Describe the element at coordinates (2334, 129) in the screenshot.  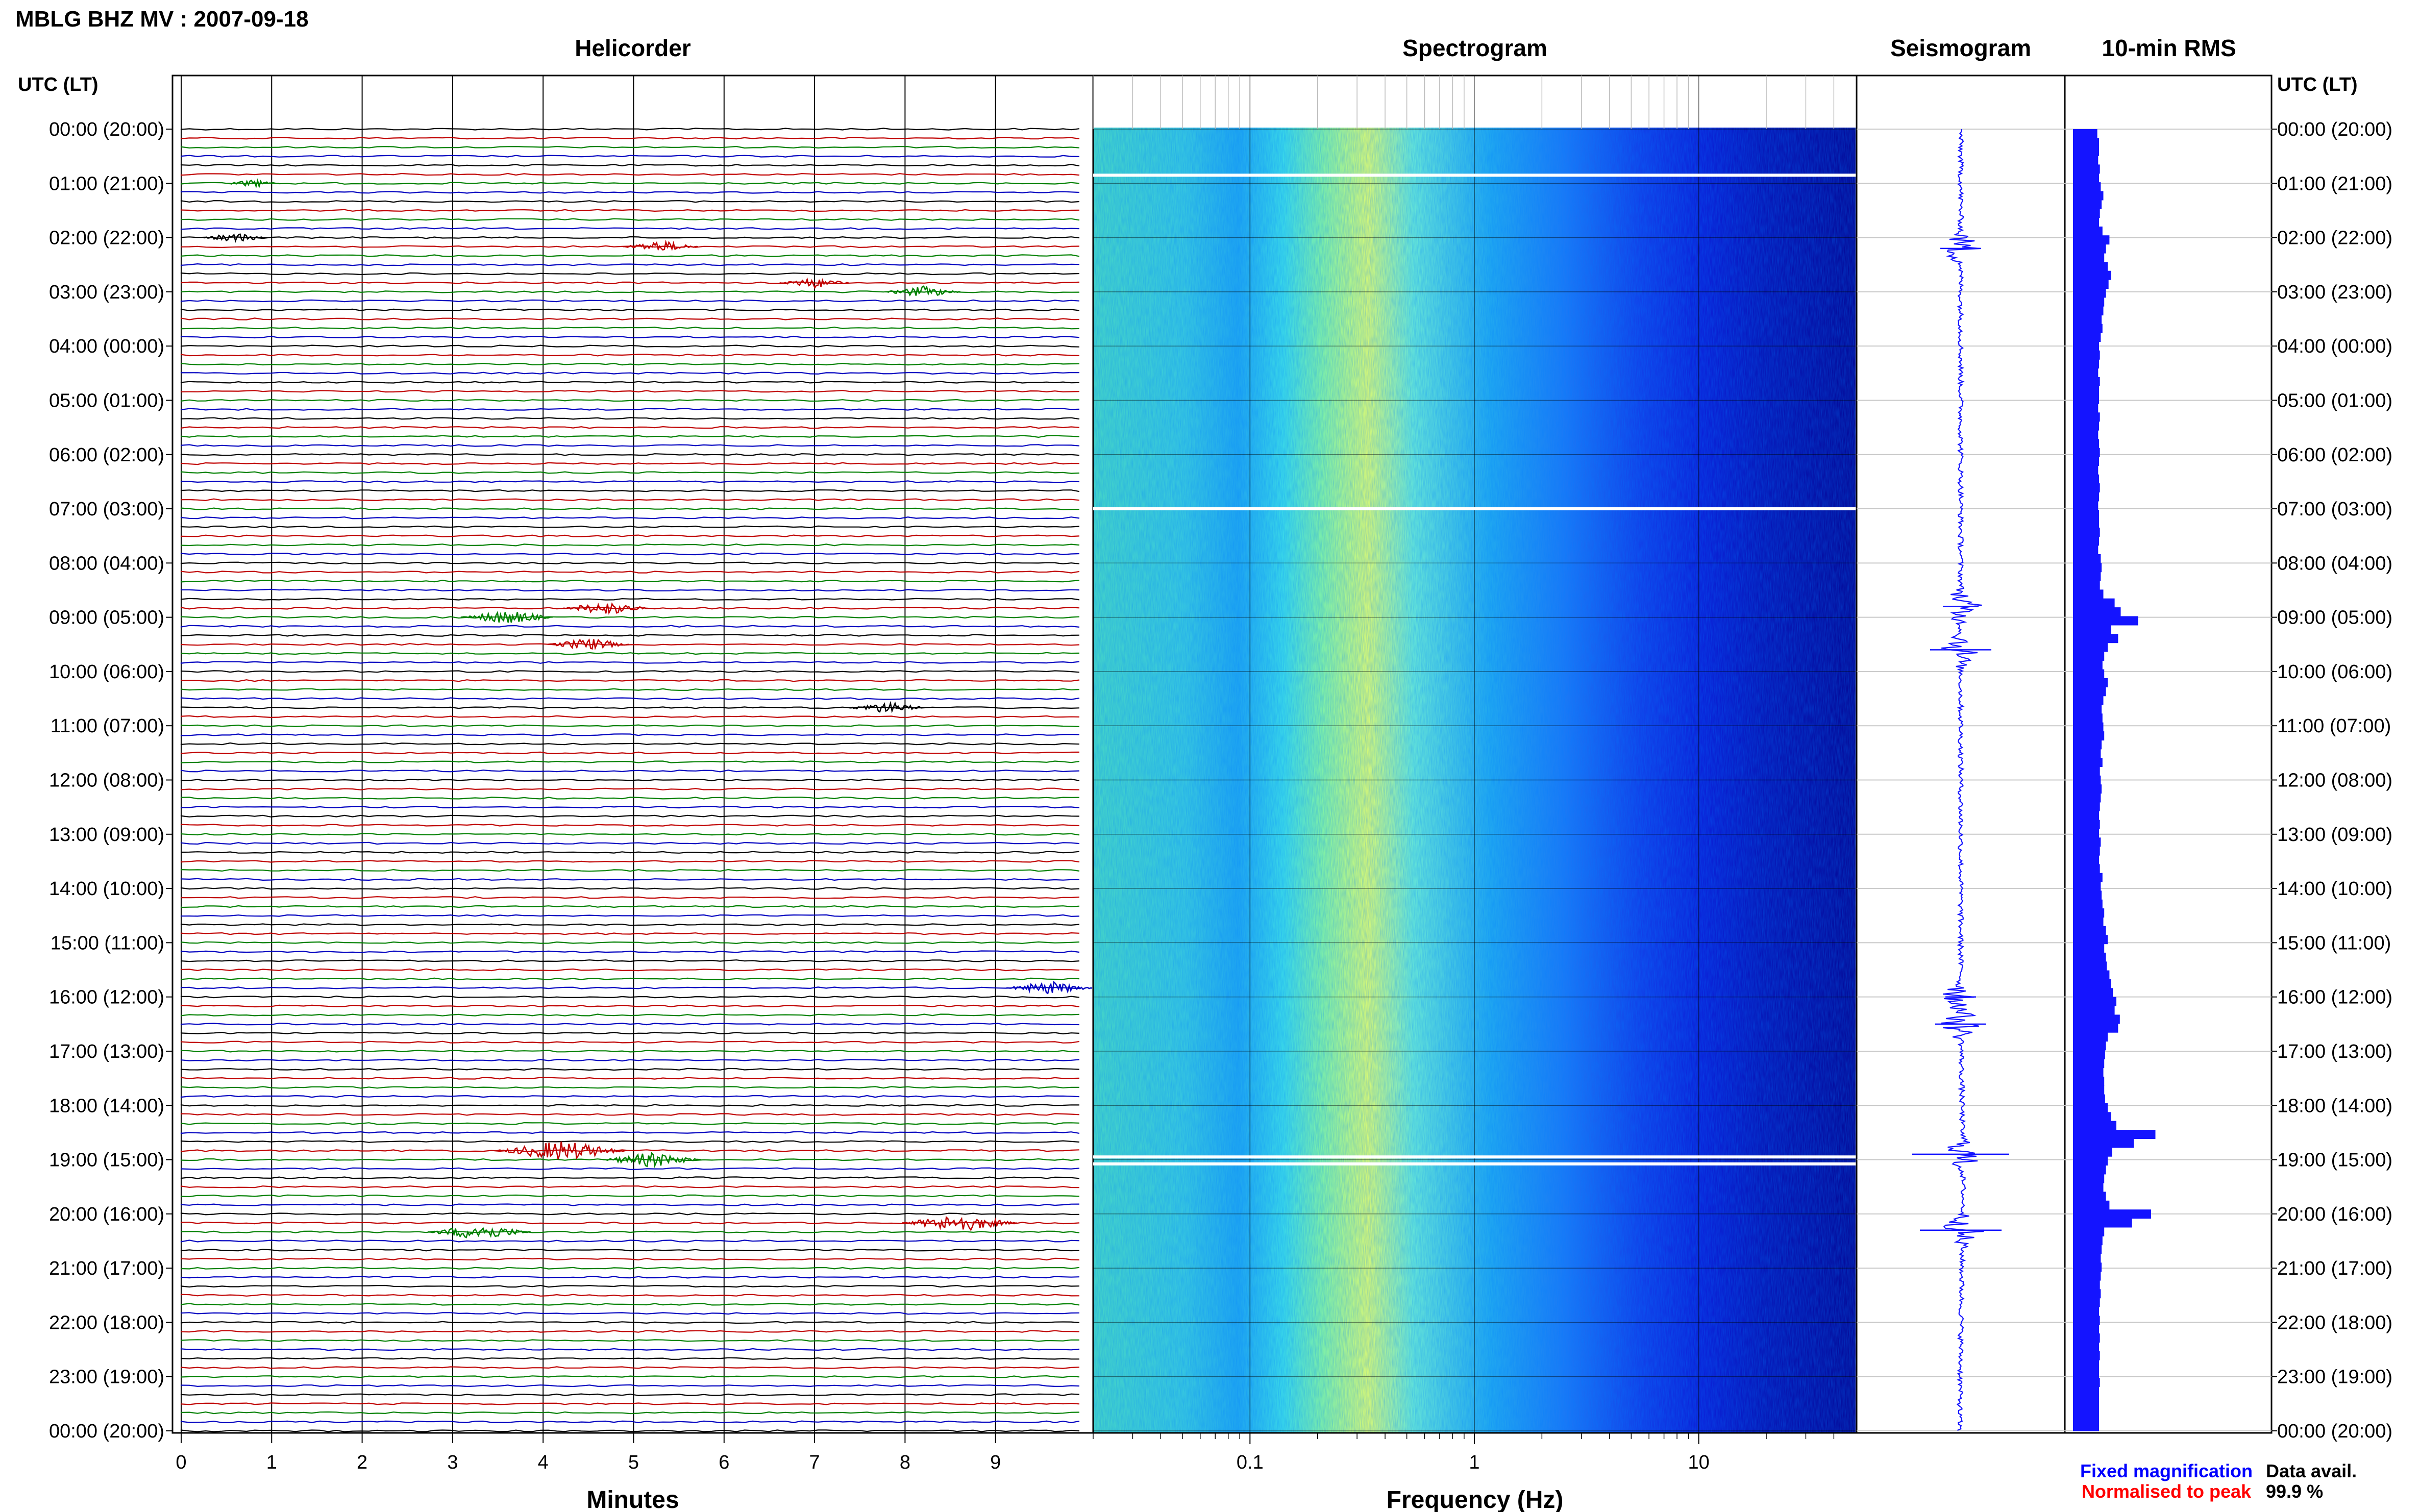
I see `time-label-right: 00:00 (20:00)` at that location.